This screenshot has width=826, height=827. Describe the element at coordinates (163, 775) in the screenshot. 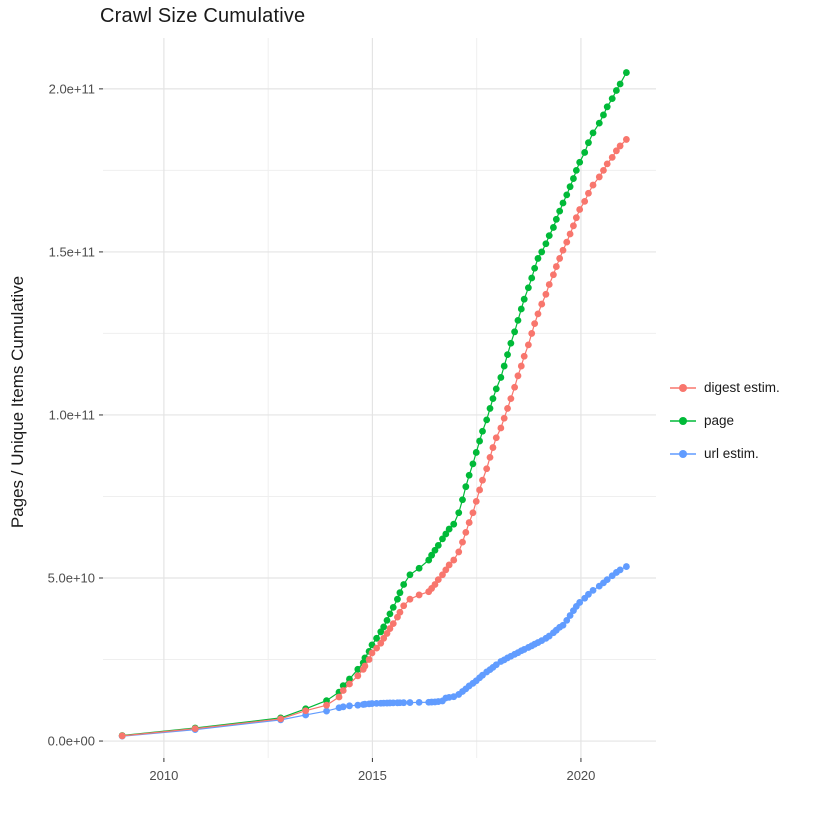

I see `x-tick-label: 2010` at that location.